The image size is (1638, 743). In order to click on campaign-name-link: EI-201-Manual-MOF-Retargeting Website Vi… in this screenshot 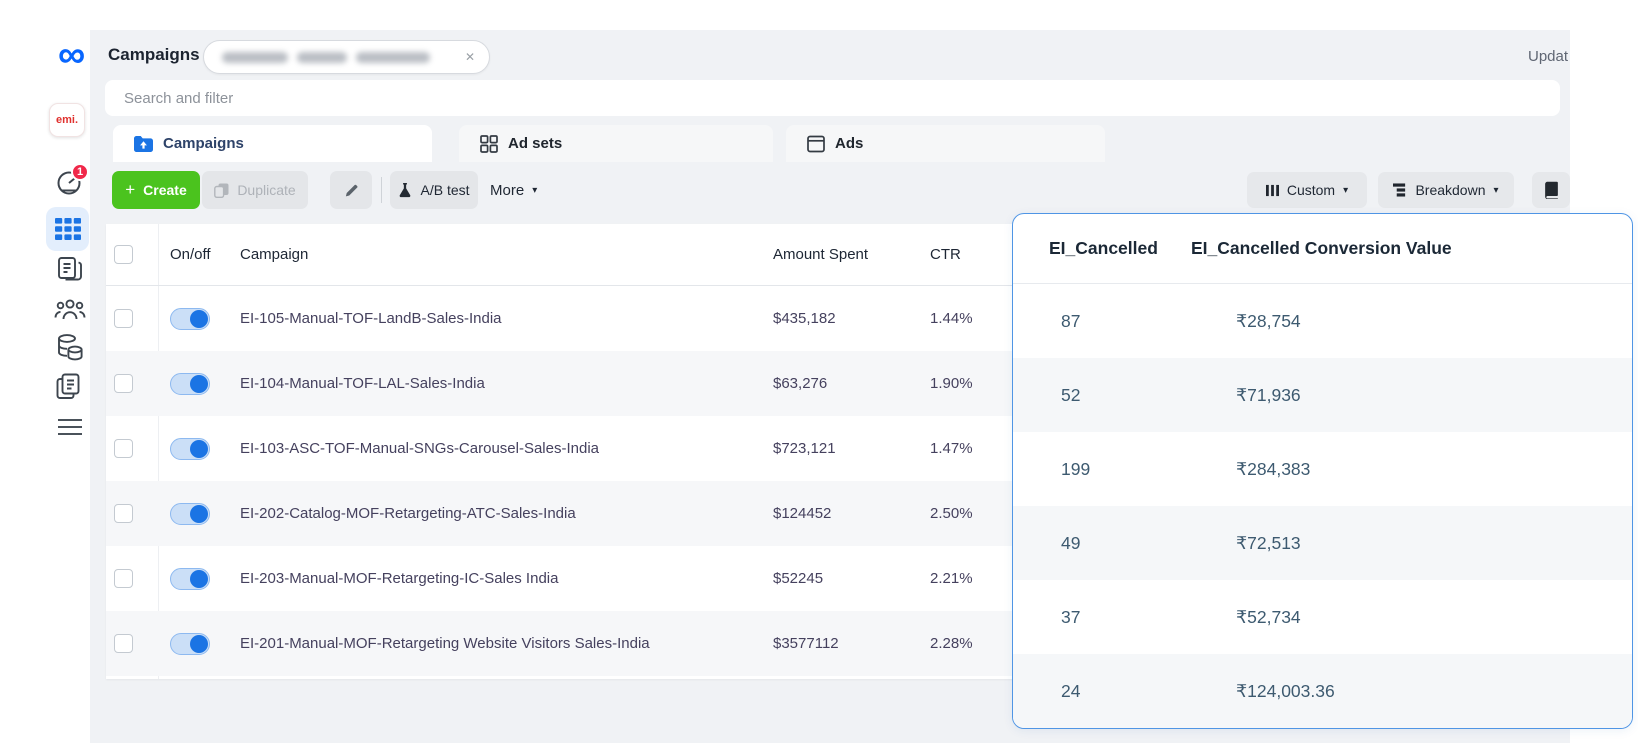, I will do `click(445, 643)`.